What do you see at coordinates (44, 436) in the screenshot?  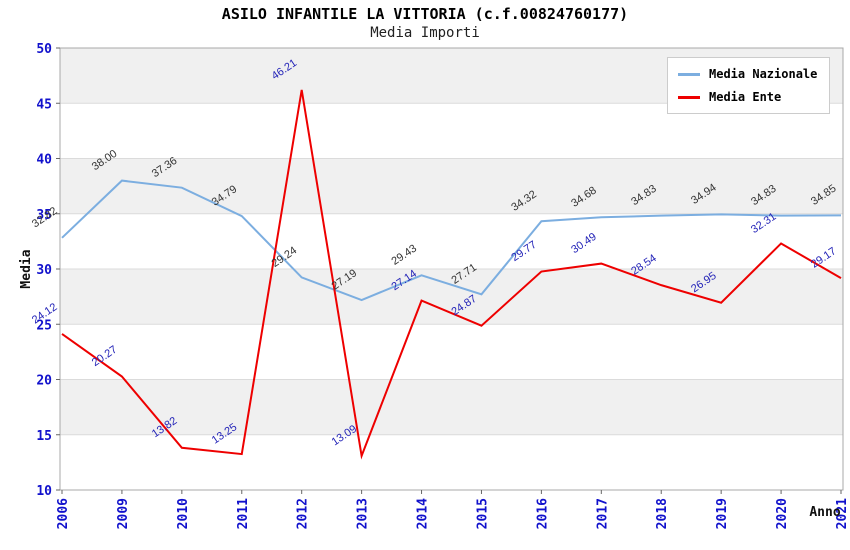 I see `y-tick-label: 15` at bounding box center [44, 436].